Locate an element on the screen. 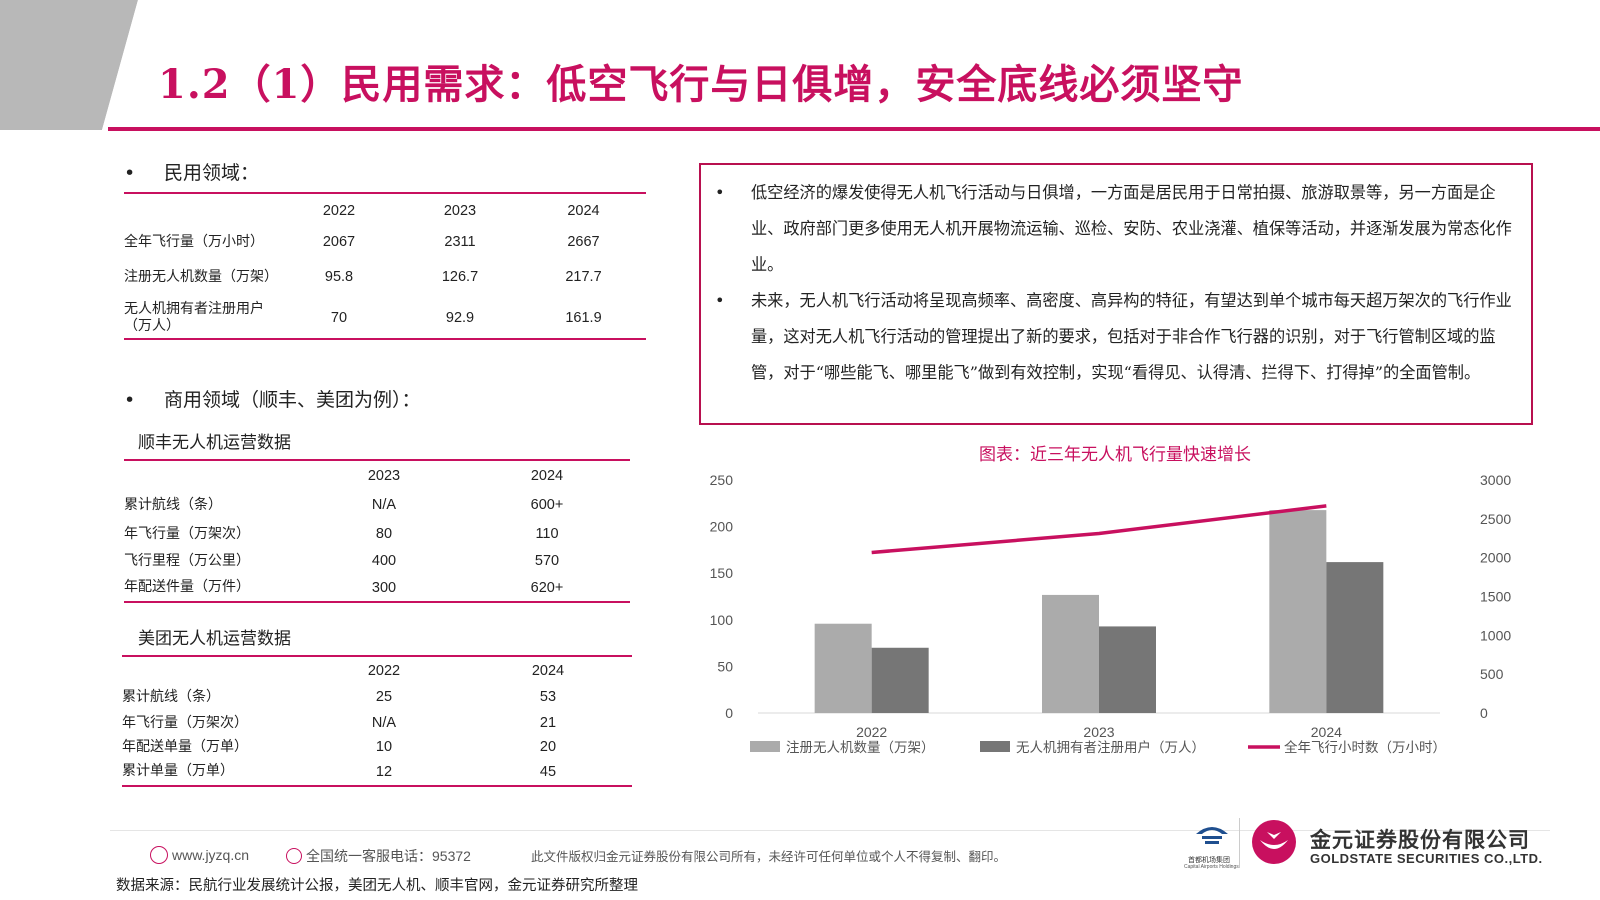 The image size is (1600, 900). line-series is located at coordinates (1099, 529).